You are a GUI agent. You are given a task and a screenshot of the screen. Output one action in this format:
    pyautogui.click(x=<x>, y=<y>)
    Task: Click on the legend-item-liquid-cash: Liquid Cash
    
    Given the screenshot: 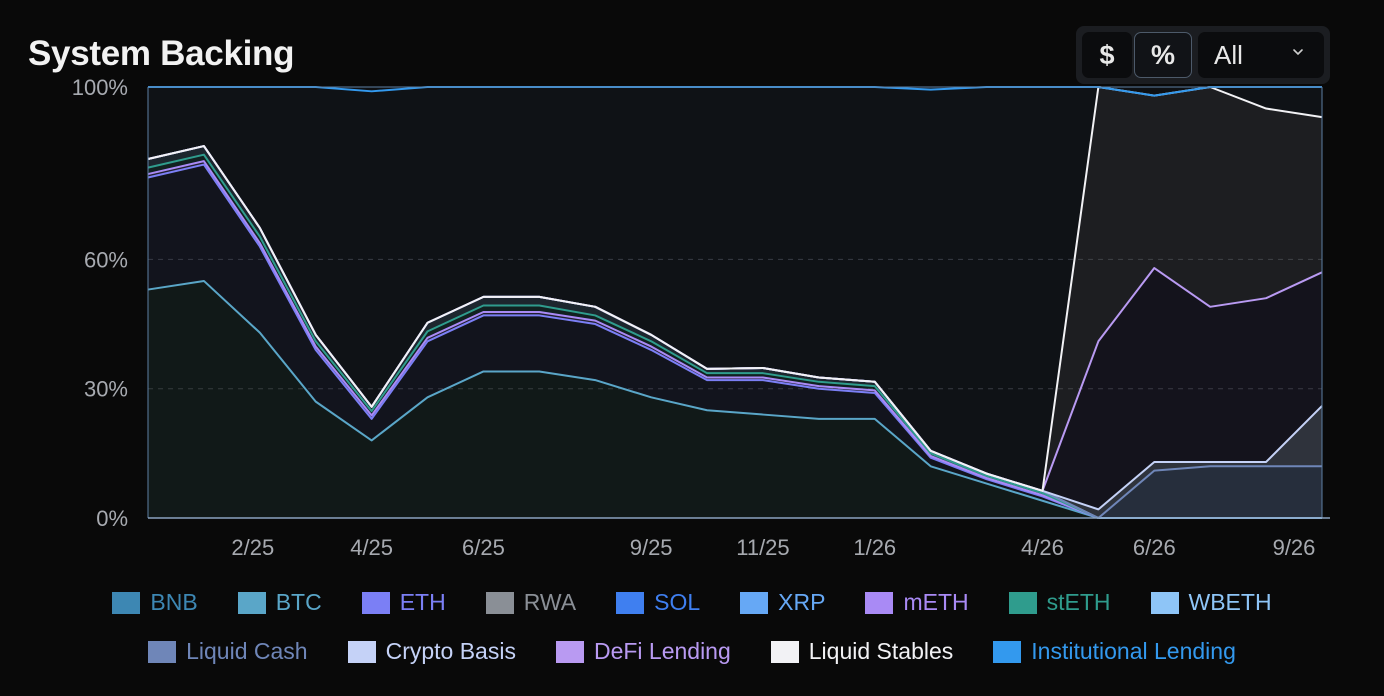 What is the action you would take?
    pyautogui.click(x=228, y=651)
    